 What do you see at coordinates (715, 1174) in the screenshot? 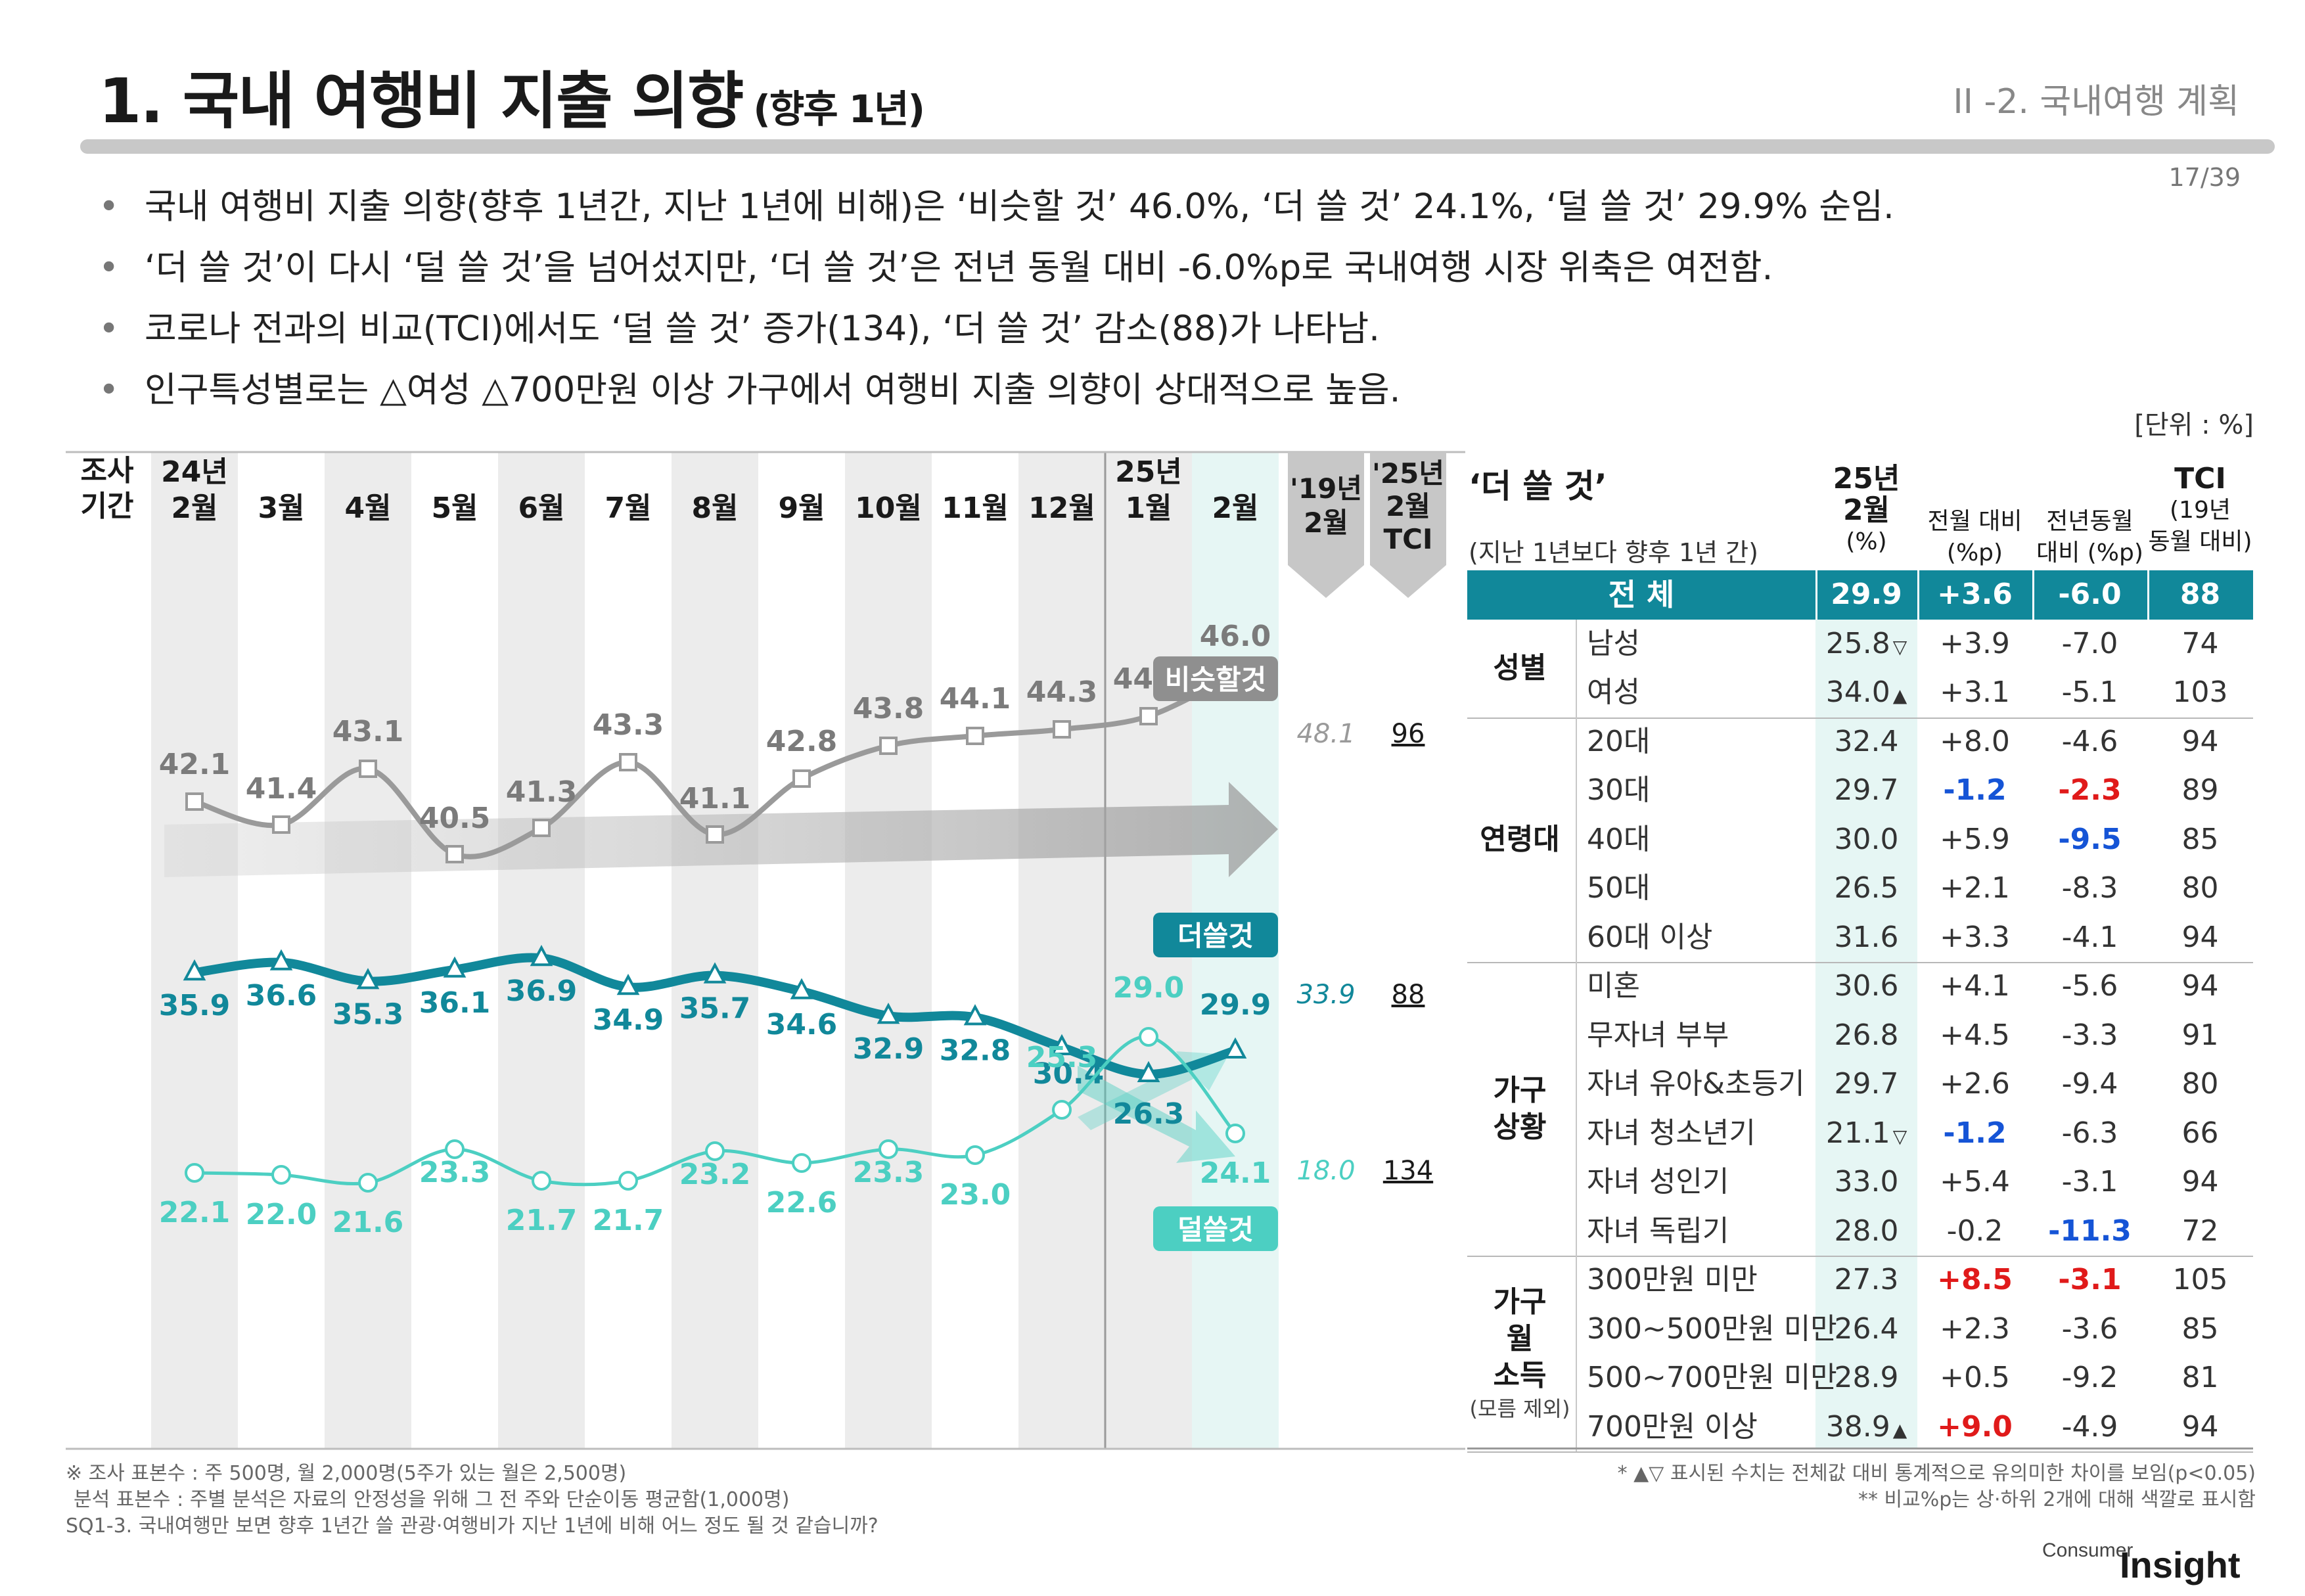
I see `data-label: 23.2` at bounding box center [715, 1174].